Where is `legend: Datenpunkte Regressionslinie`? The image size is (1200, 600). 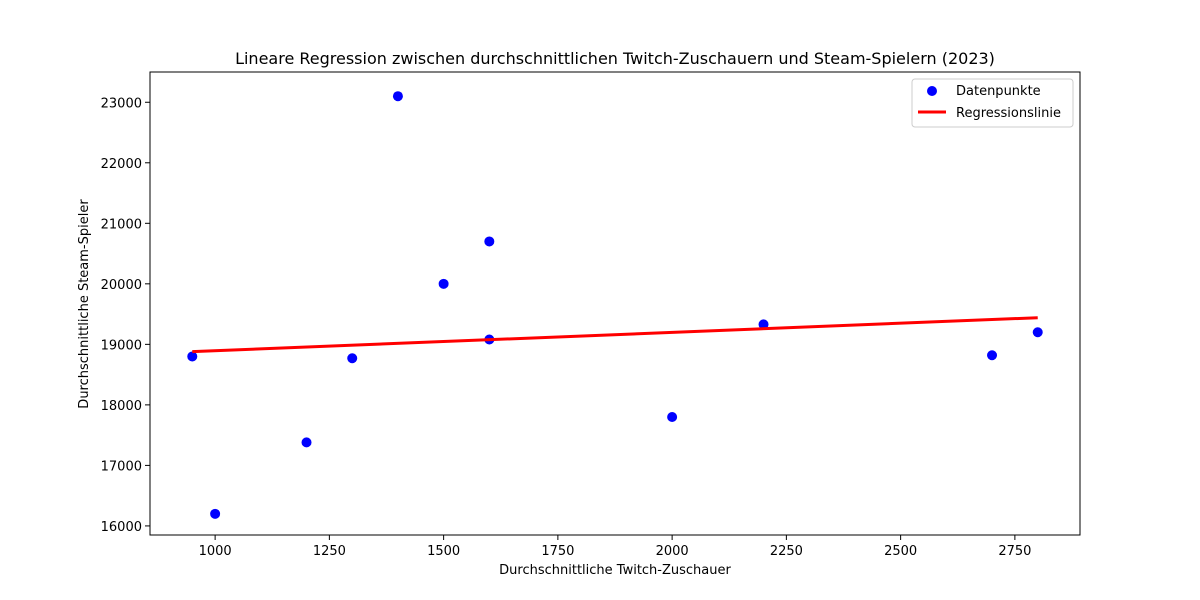 legend: Datenpunkte Regressionslinie is located at coordinates (992, 103).